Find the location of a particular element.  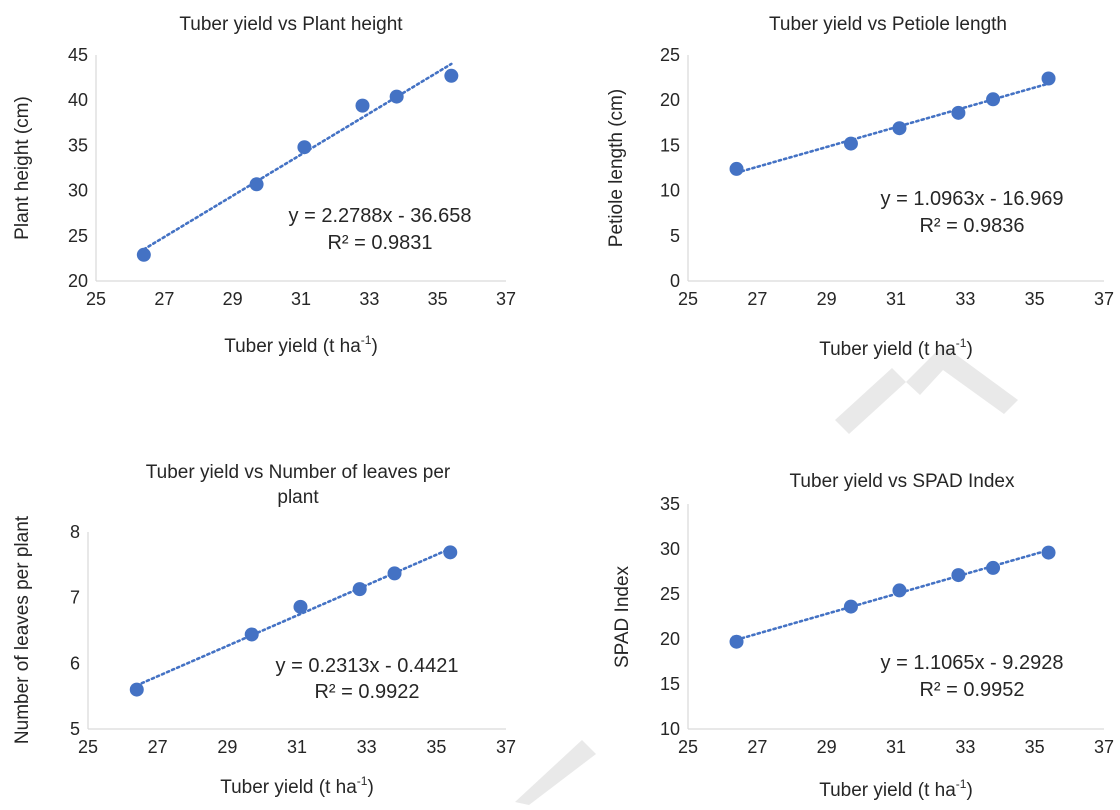

chart-title: Tuber yield vs Plant height is located at coordinates (291, 24).